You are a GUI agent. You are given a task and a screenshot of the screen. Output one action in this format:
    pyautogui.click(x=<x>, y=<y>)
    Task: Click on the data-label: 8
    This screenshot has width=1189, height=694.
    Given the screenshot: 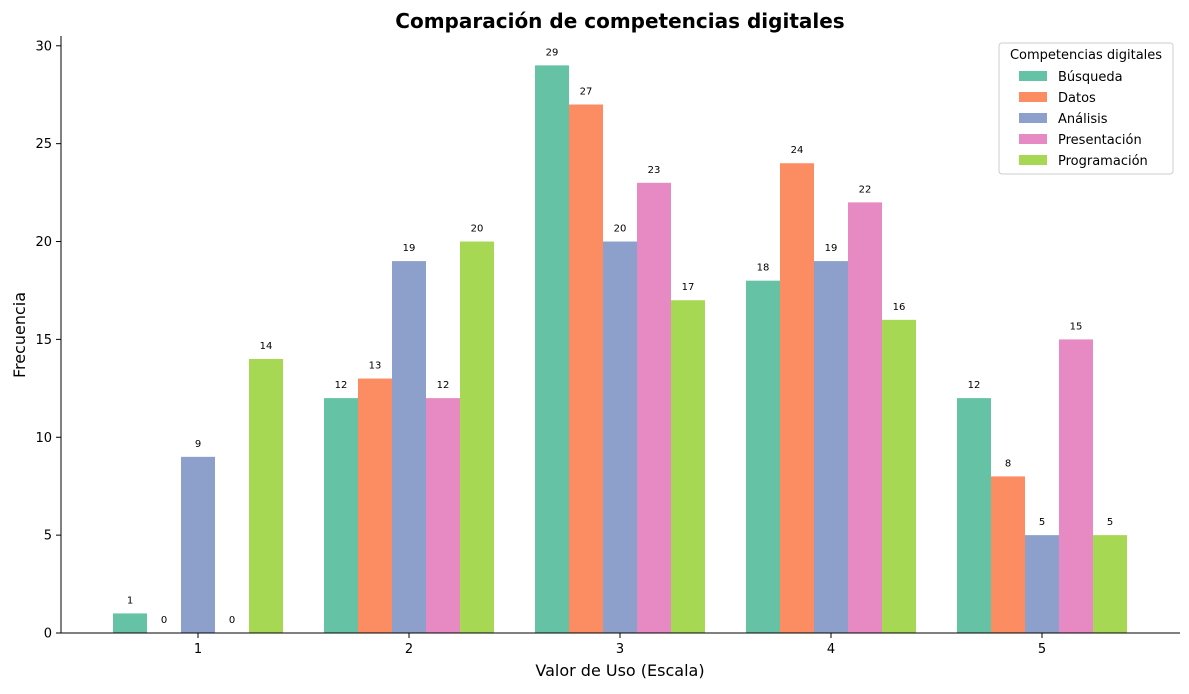 What is the action you would take?
    pyautogui.click(x=1008, y=463)
    